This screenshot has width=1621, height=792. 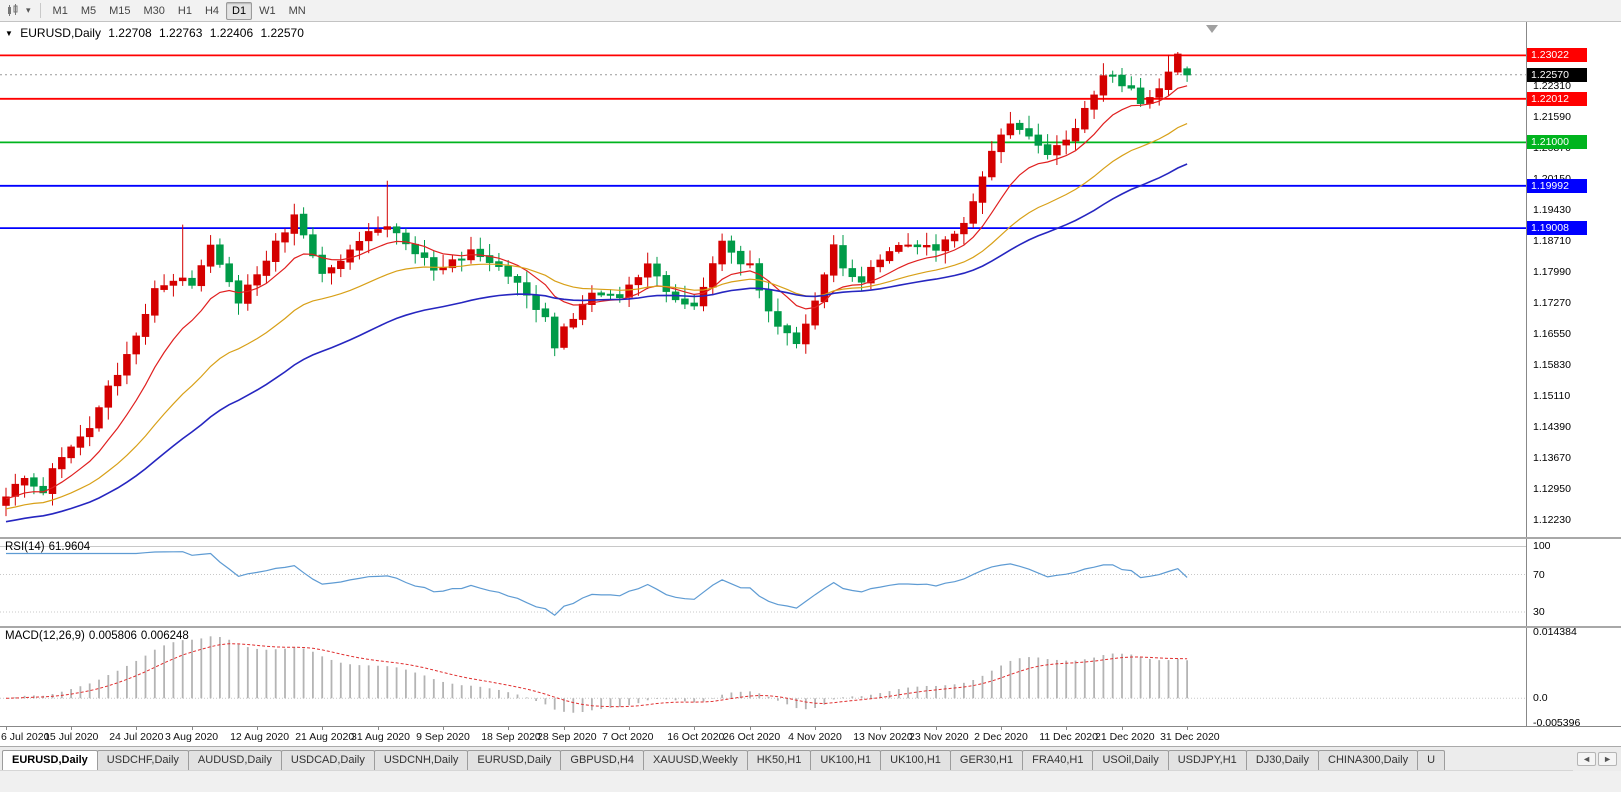 What do you see at coordinates (154, 10) in the screenshot?
I see `timeframe-button-m30: M30` at bounding box center [154, 10].